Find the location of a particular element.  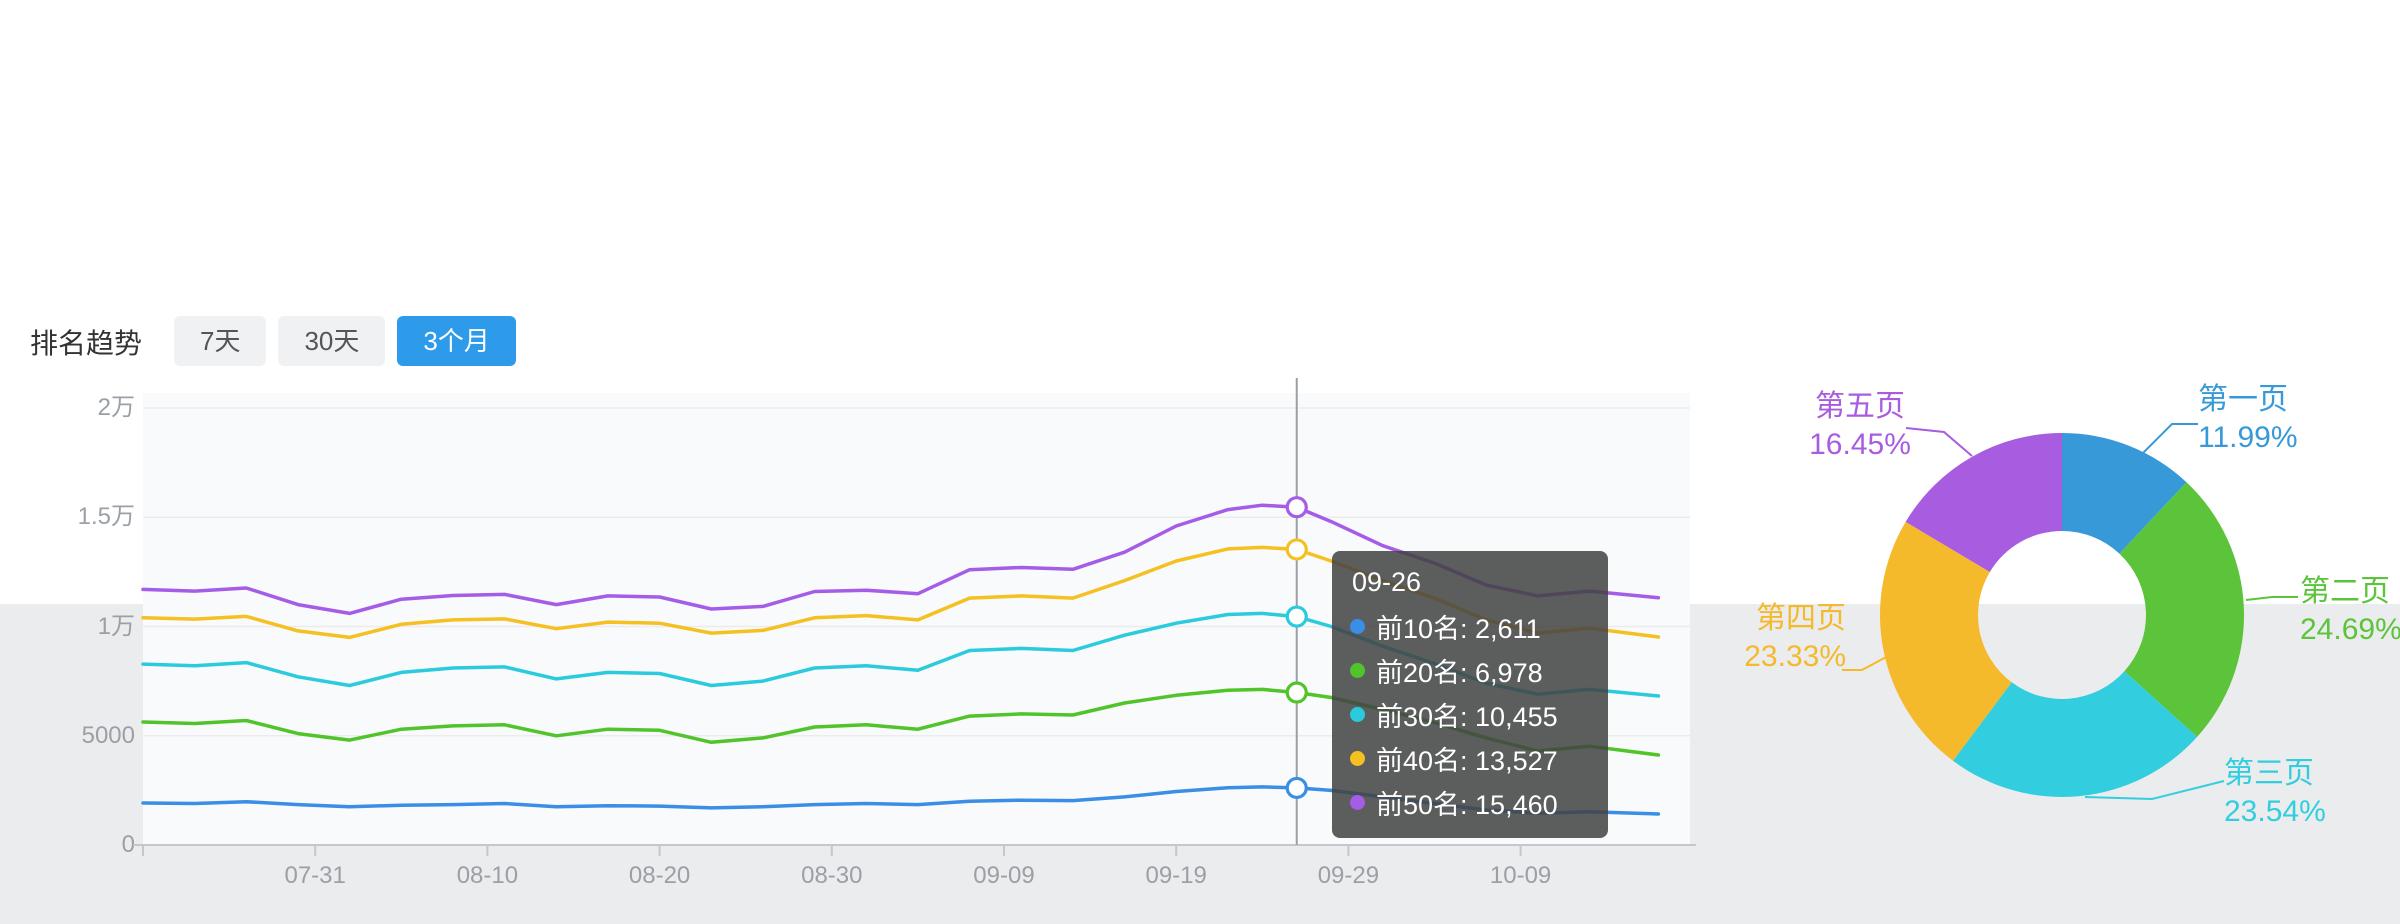

donut-label-第一页: 第一页 11.99% is located at coordinates (2283, 419).